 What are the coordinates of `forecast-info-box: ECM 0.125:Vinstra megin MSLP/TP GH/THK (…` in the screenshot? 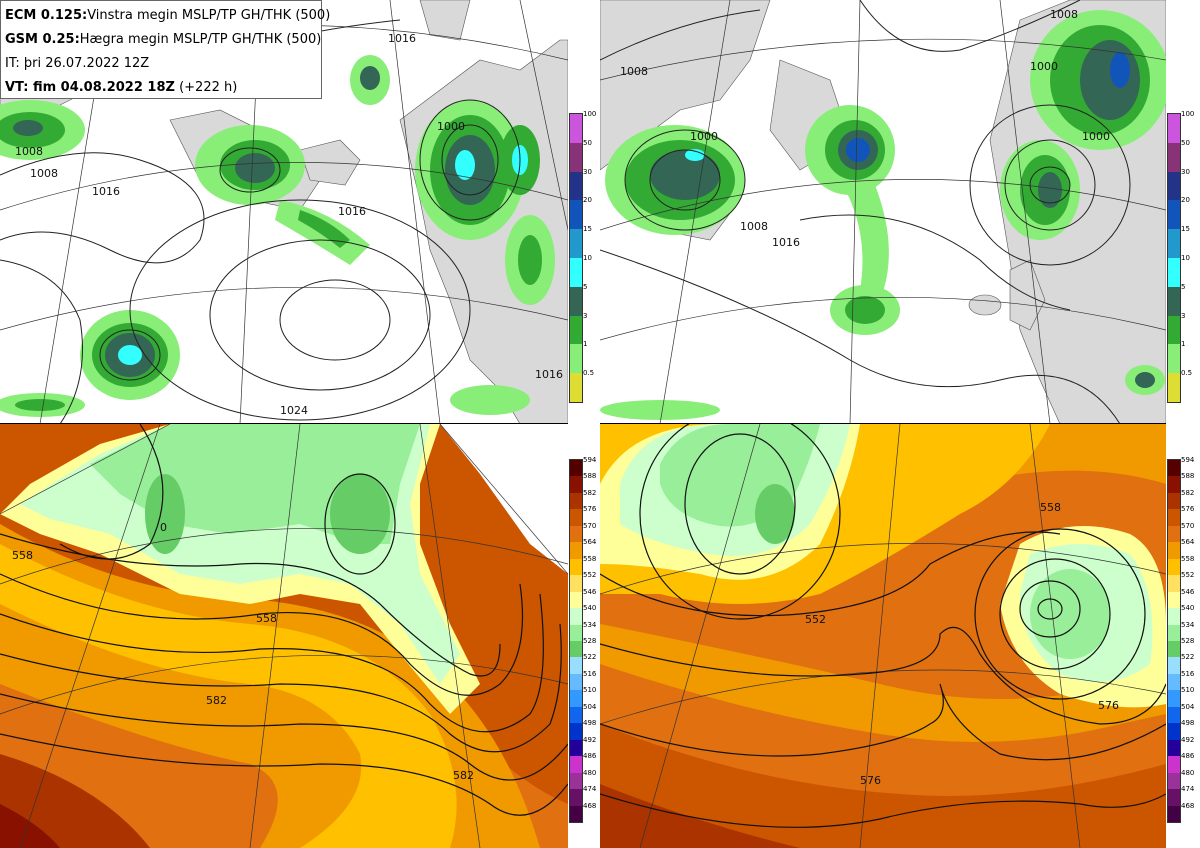 It's located at (165, 50).